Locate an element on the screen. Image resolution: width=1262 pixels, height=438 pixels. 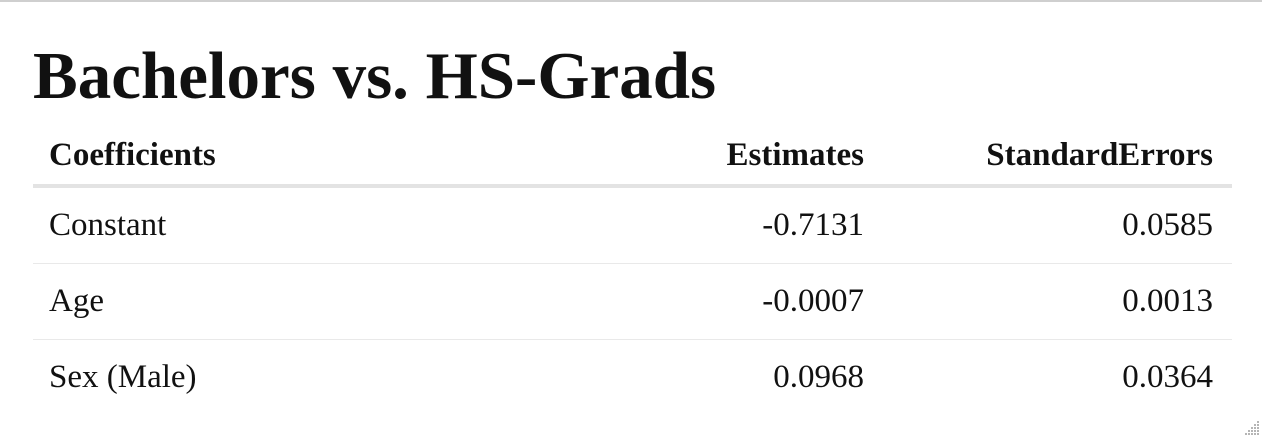
table-header-row: Coefficients Estimates StandardErrors is located at coordinates (632, 157).